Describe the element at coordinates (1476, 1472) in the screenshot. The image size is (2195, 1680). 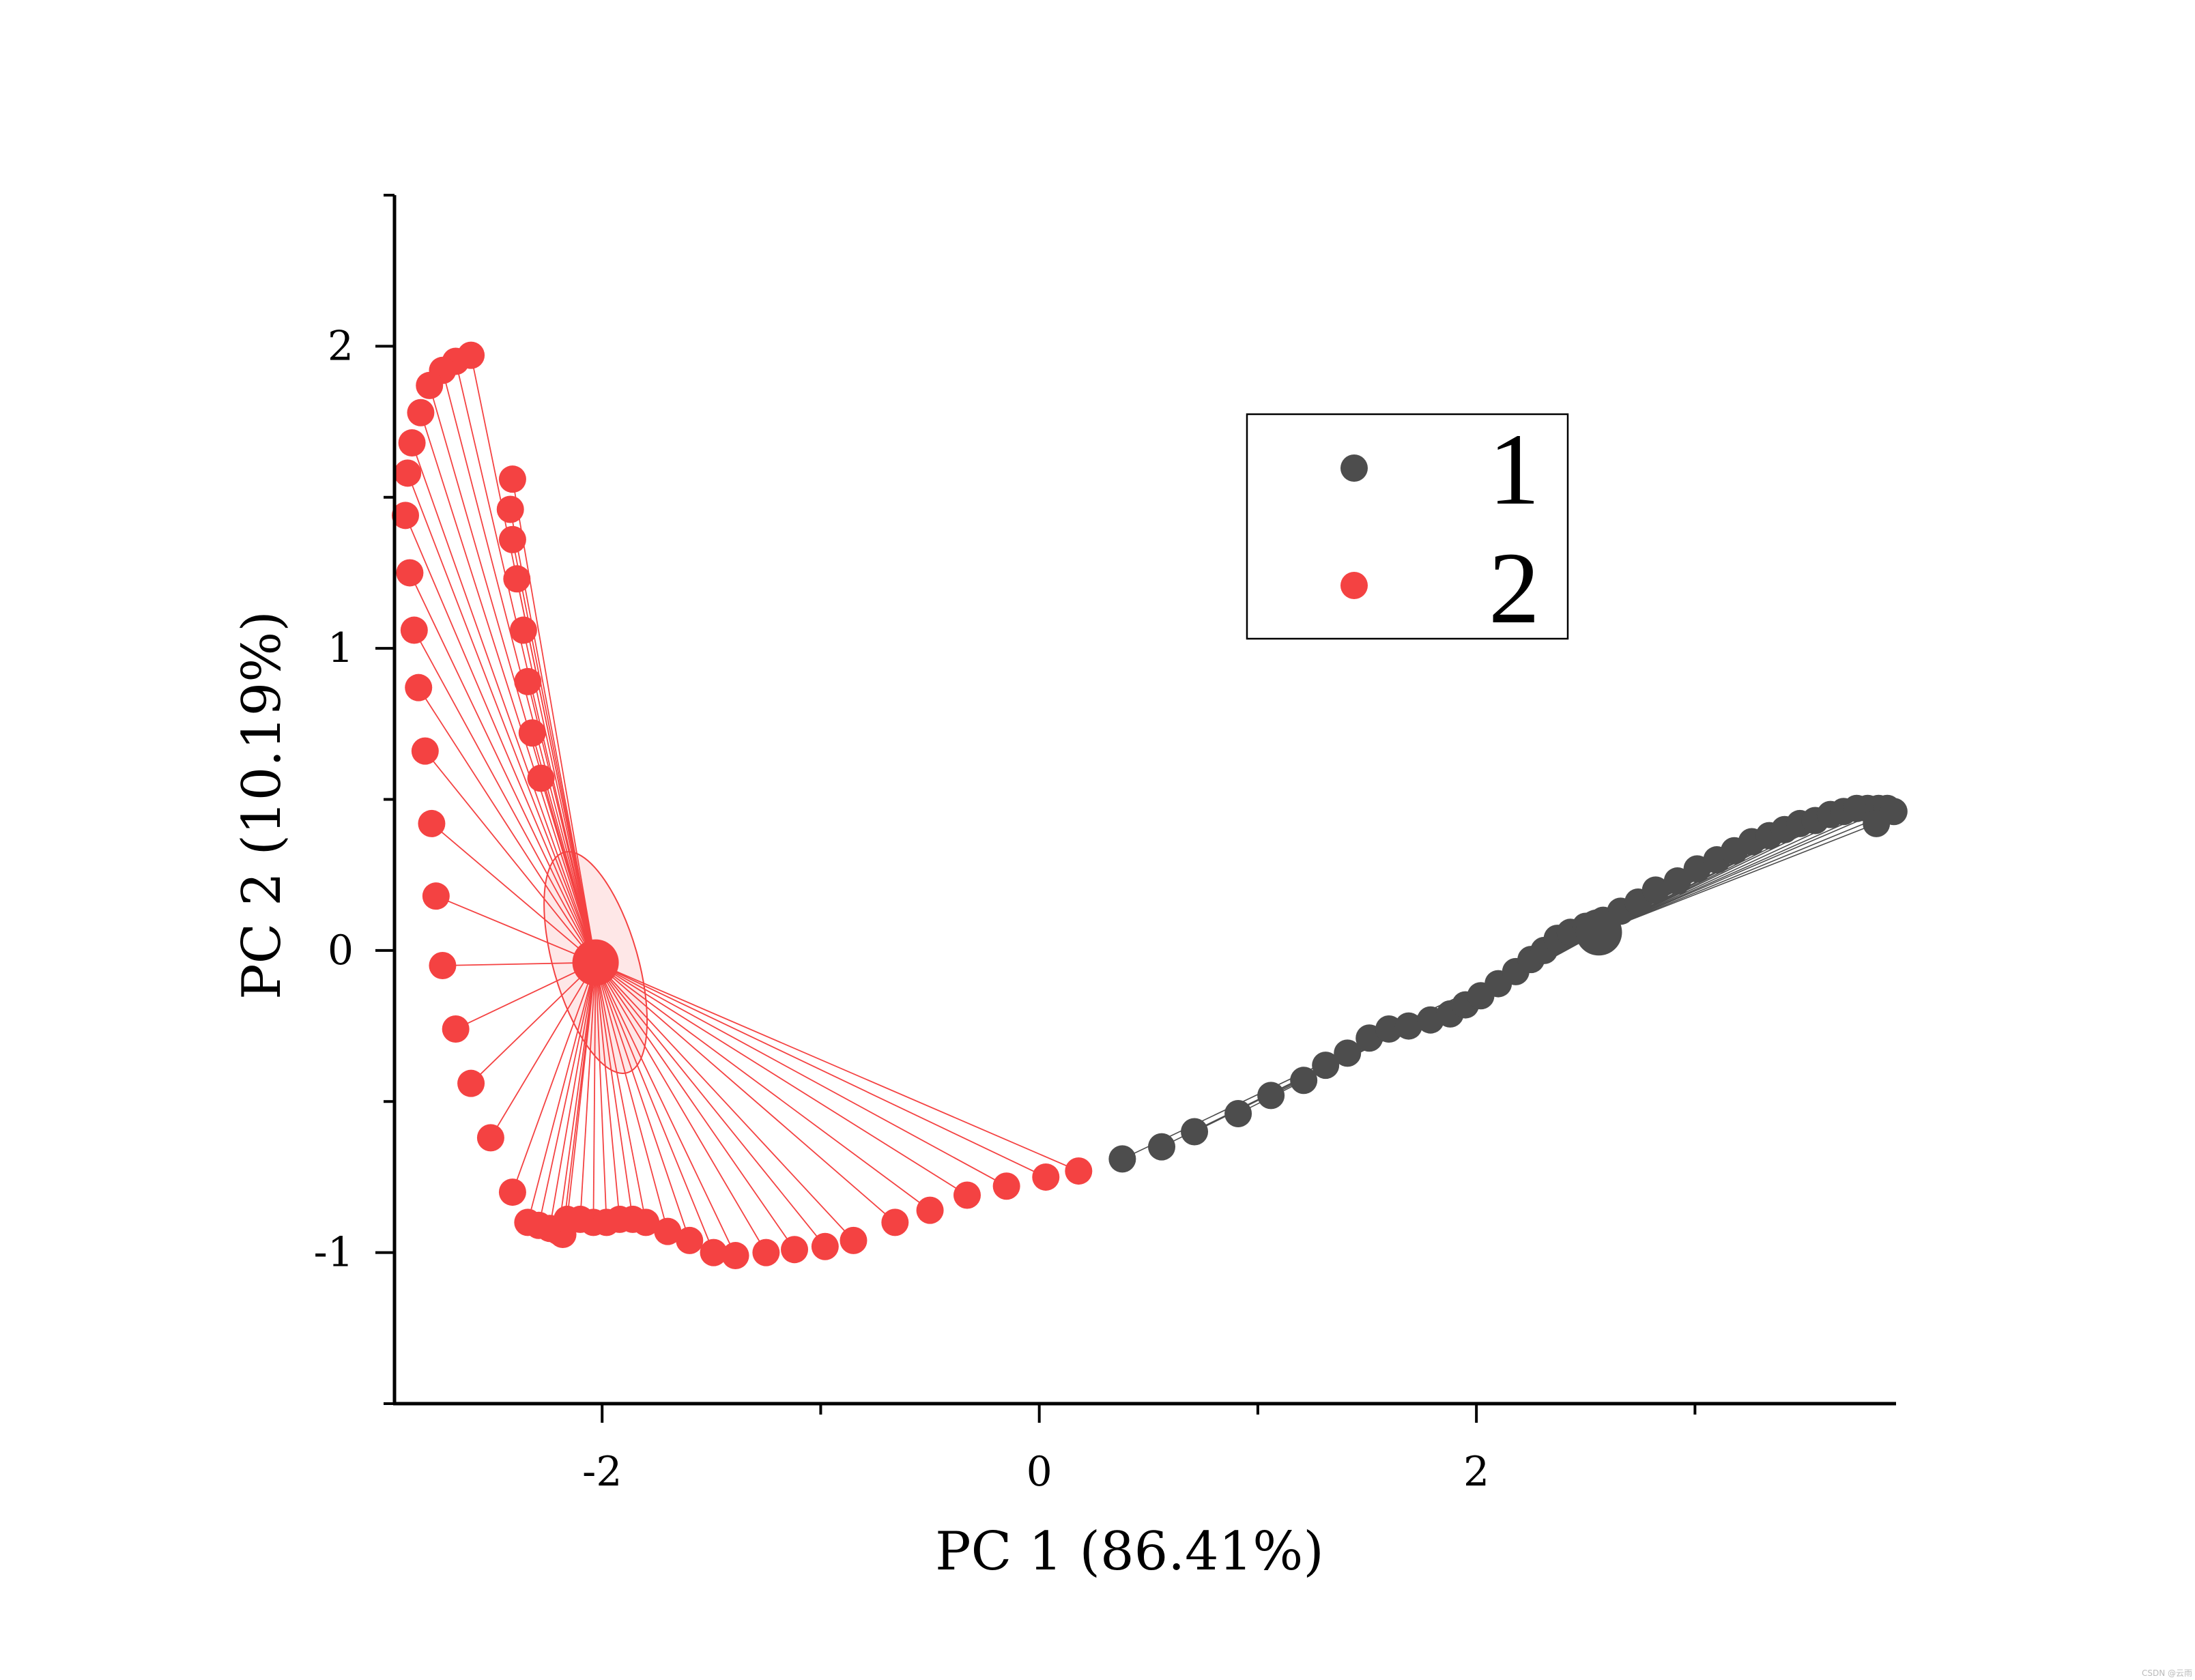
I see `x-tick-label-2: 2` at that location.